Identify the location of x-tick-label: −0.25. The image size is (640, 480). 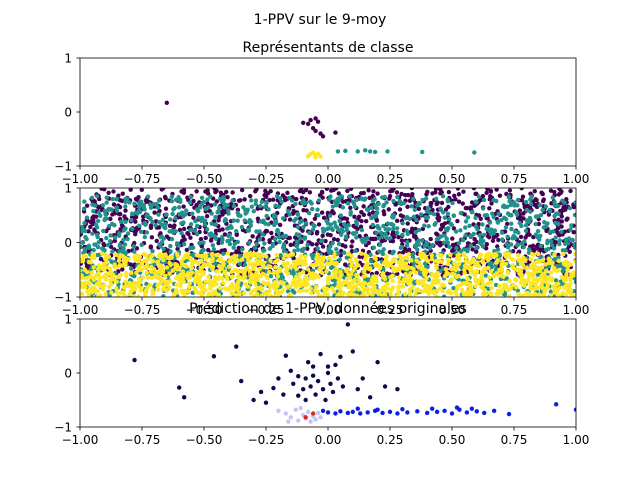
(266, 310).